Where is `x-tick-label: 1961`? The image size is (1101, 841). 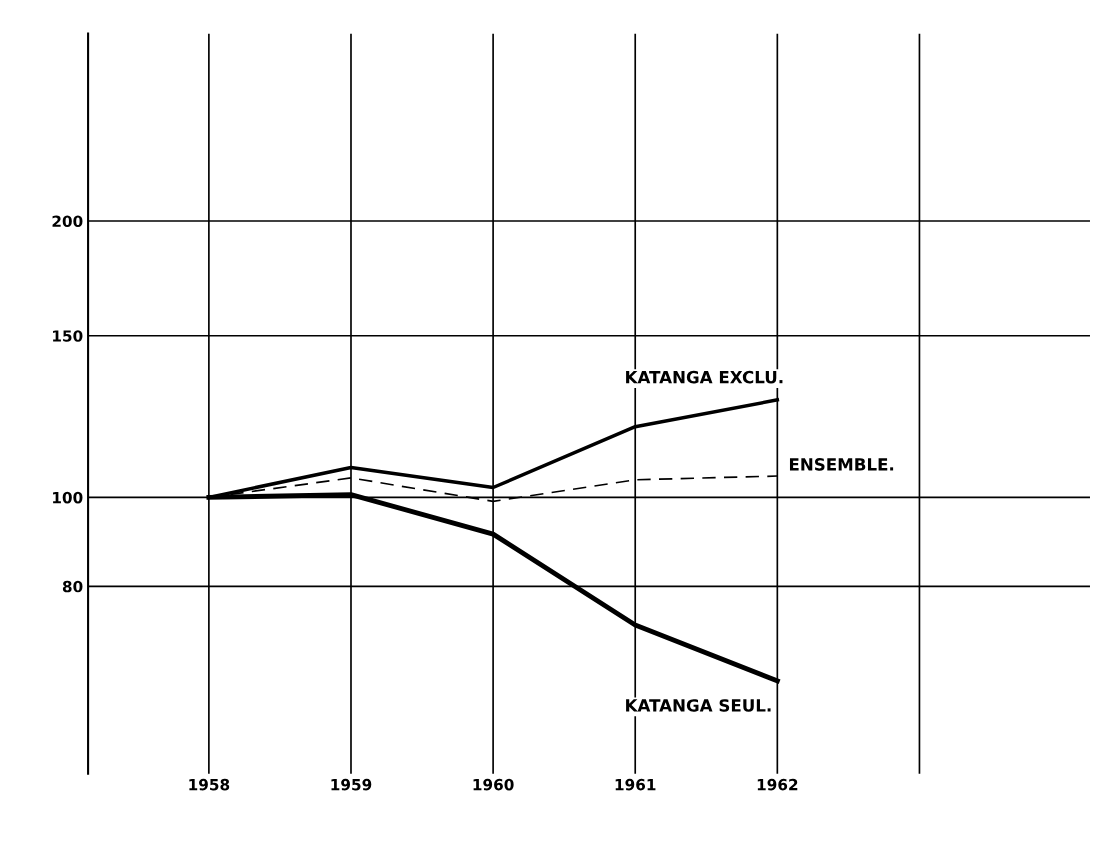
x-tick-label: 1961 is located at coordinates (635, 784).